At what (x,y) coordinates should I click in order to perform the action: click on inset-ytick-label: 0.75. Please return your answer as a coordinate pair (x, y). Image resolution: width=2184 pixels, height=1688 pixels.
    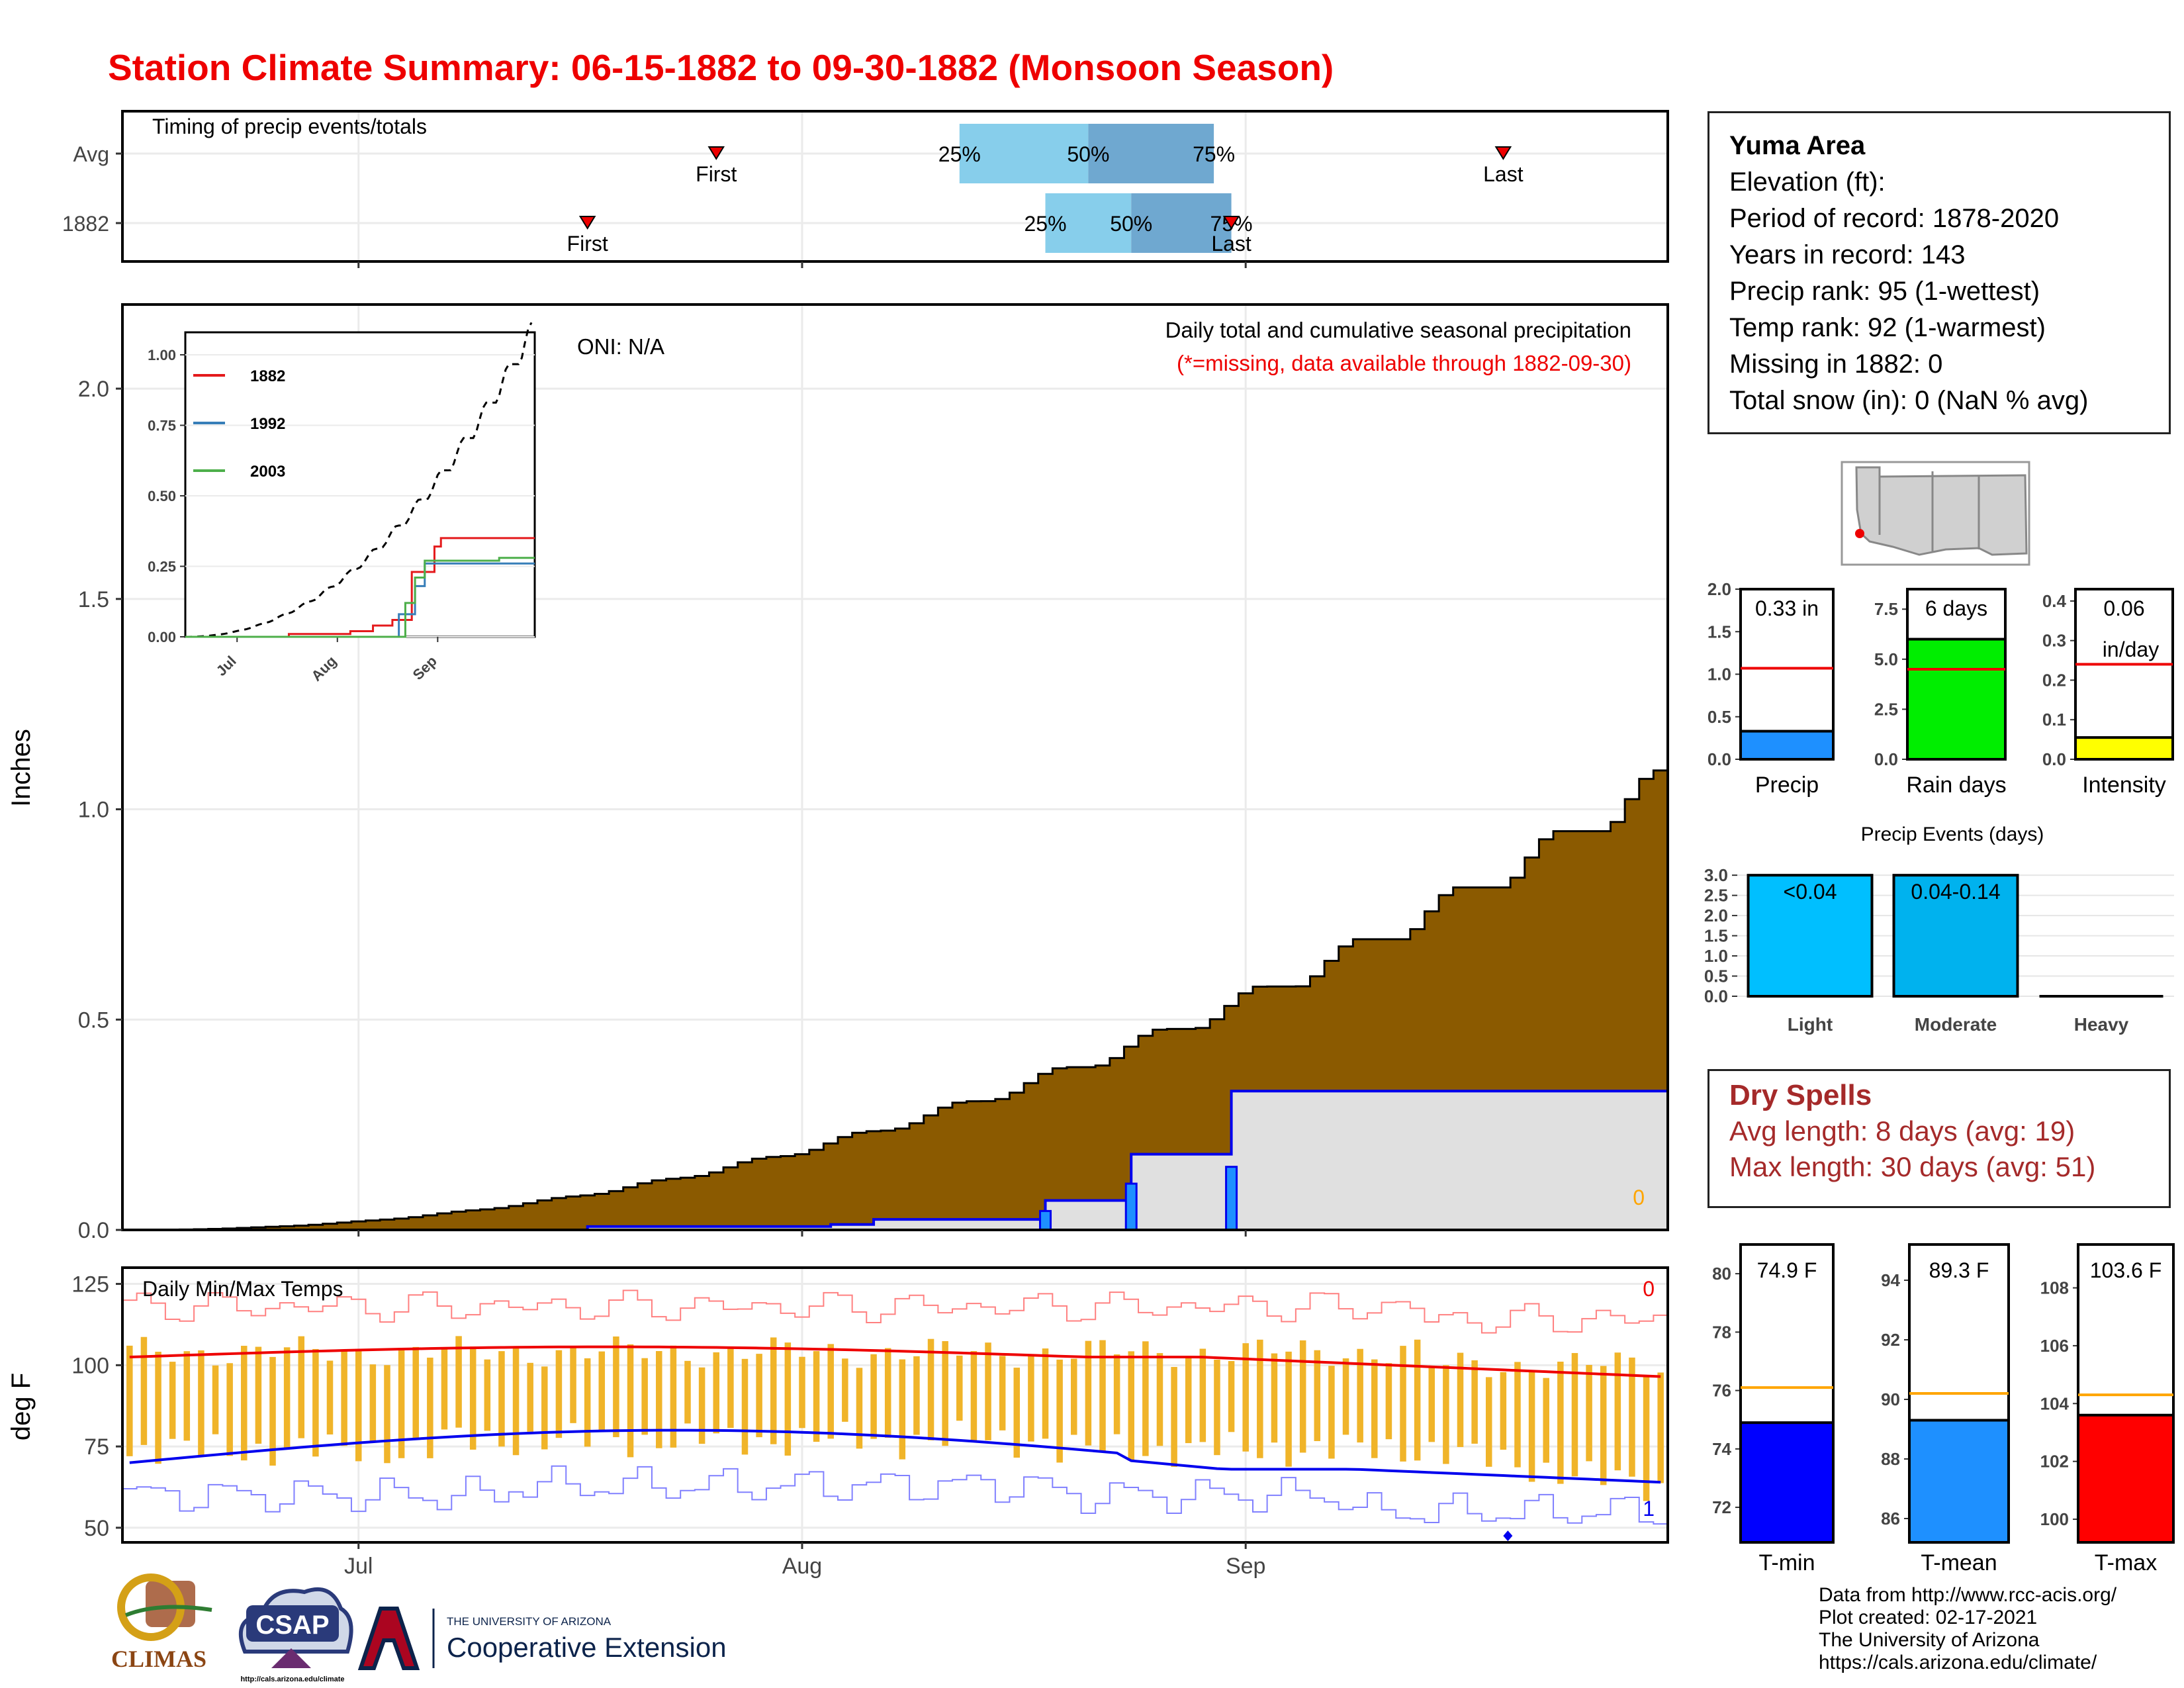
    Looking at the image, I should click on (162, 426).